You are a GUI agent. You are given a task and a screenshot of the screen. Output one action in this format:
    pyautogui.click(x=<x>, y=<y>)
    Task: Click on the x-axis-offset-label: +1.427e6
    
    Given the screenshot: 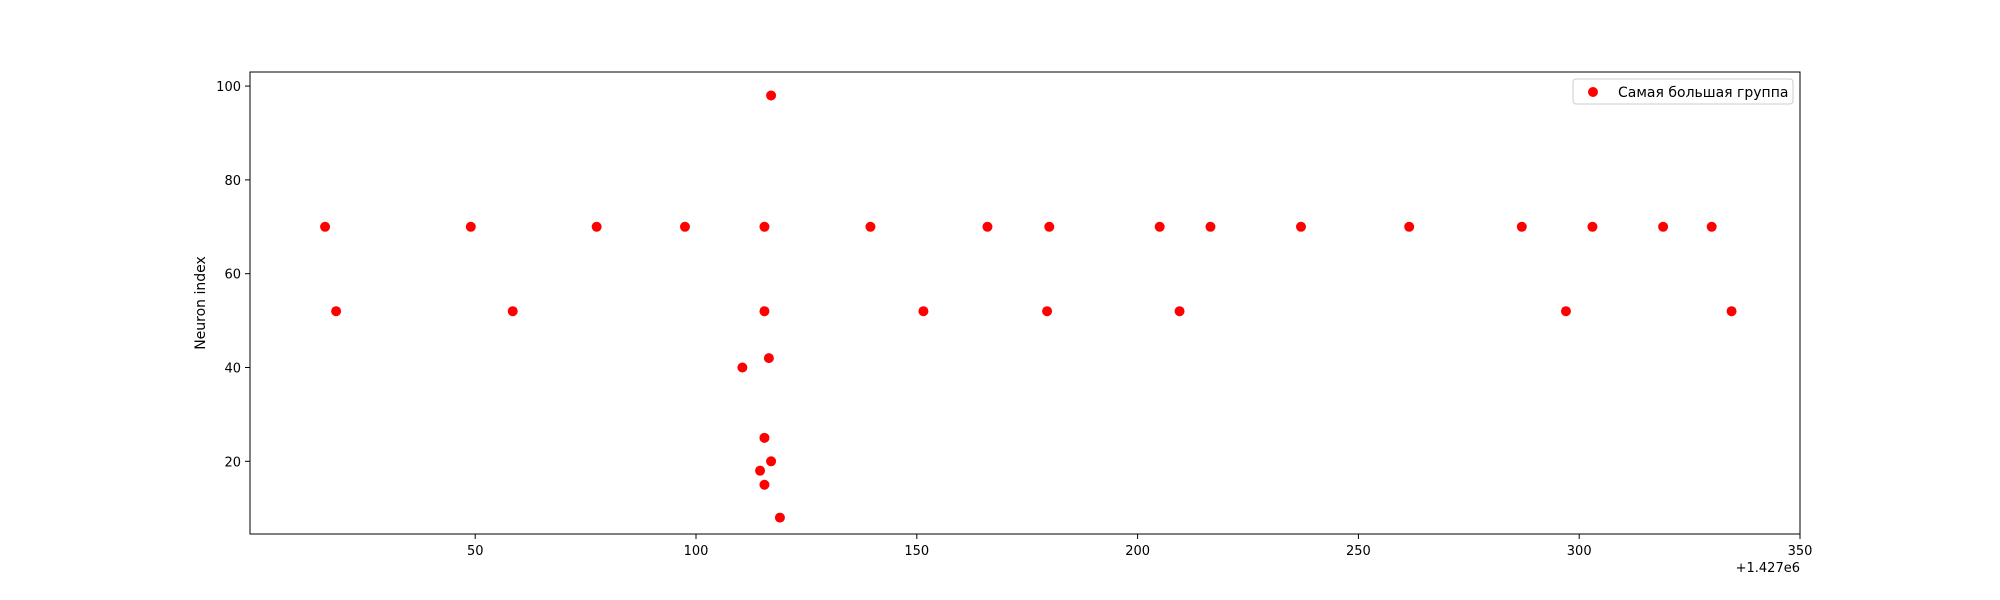 What is the action you would take?
    pyautogui.click(x=1768, y=568)
    